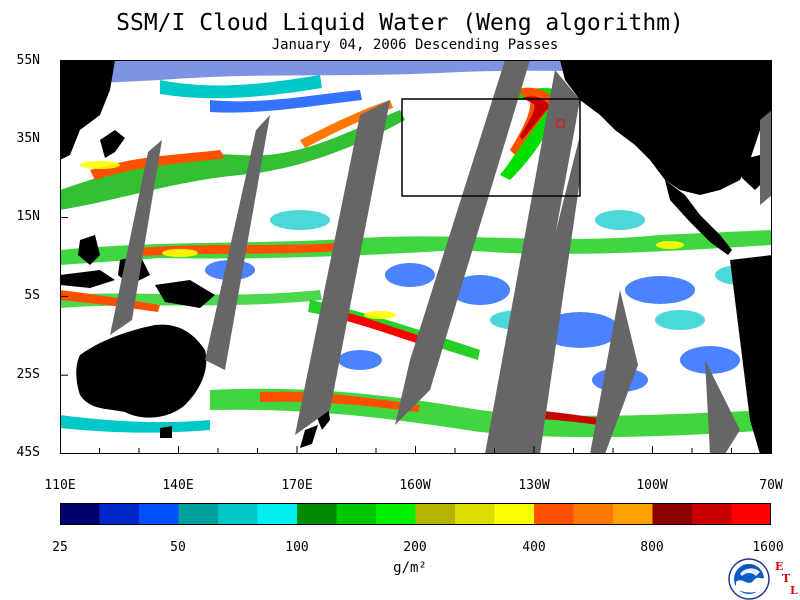 Image resolution: width=800 pixels, height=600 pixels. Describe the element at coordinates (410, 568) in the screenshot. I see `colorbar-units: g/m²` at that location.